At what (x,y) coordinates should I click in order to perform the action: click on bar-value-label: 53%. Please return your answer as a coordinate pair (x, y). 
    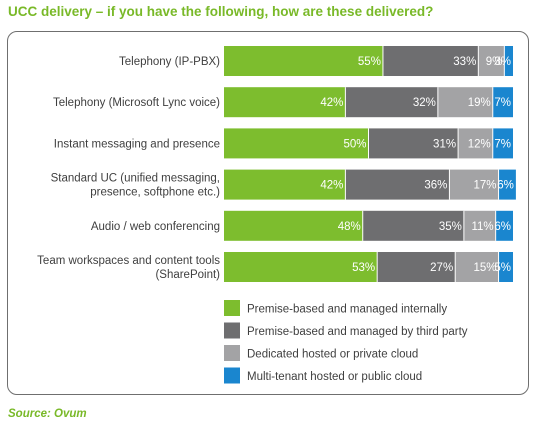
    Looking at the image, I should click on (363, 268).